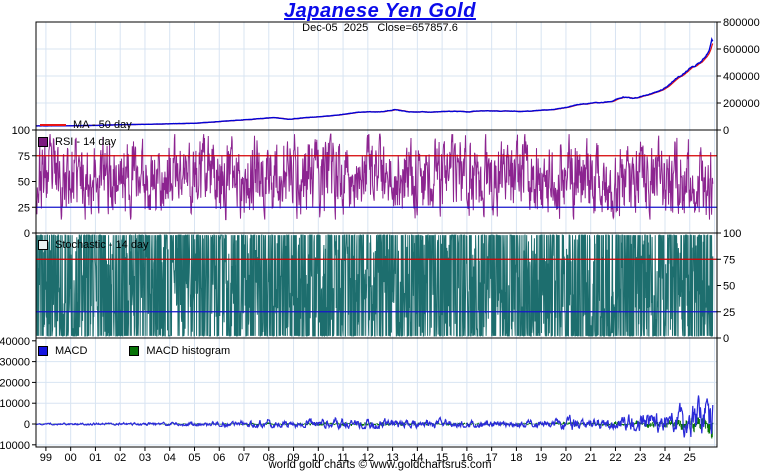 This screenshot has width=760, height=475. Describe the element at coordinates (46, 458) in the screenshot. I see `x-tick-label: 99` at that location.